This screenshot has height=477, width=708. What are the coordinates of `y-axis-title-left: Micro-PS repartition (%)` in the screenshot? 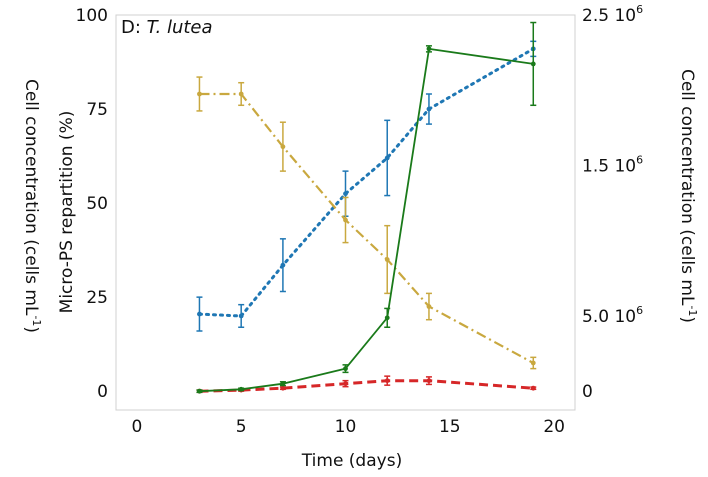 It's located at (67, 212).